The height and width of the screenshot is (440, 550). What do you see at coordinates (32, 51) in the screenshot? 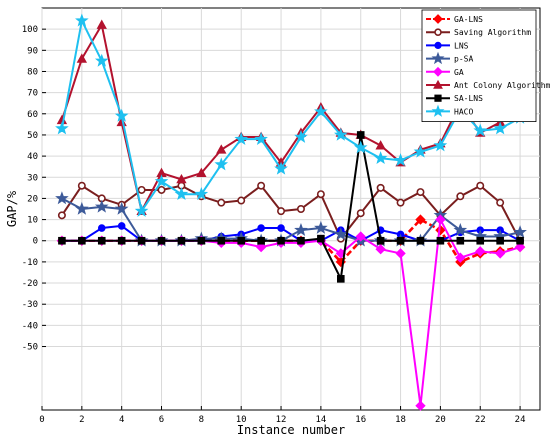
I see `y-tick-label: 90` at bounding box center [32, 51].